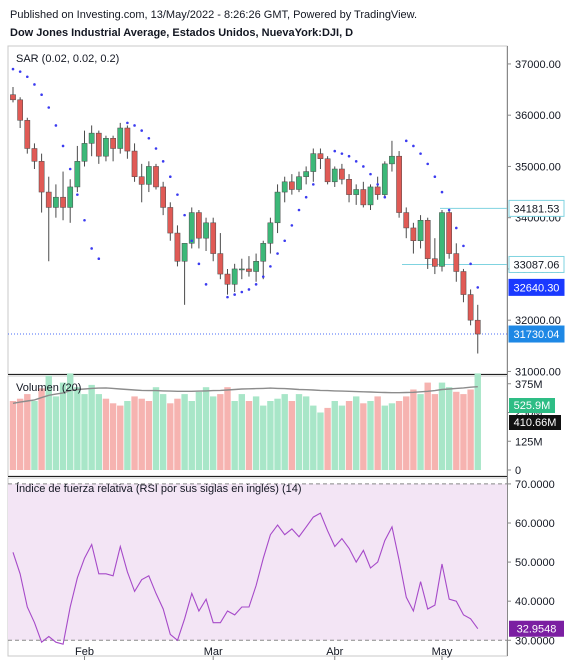 This screenshot has height=664, width=571. I want to click on volume-ma-line, so click(245, 395).